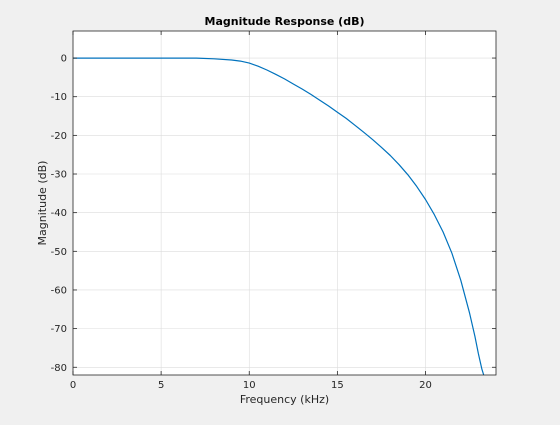 The width and height of the screenshot is (560, 425). What do you see at coordinates (59, 175) in the screenshot?
I see `y-tick-label: -30` at bounding box center [59, 175].